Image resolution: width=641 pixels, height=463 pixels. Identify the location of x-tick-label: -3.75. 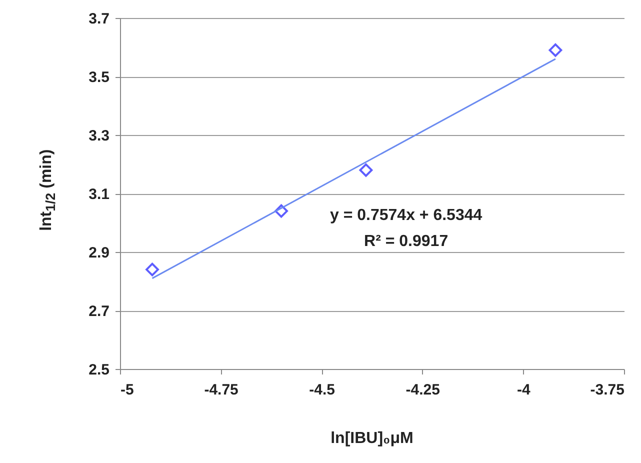
(607, 390).